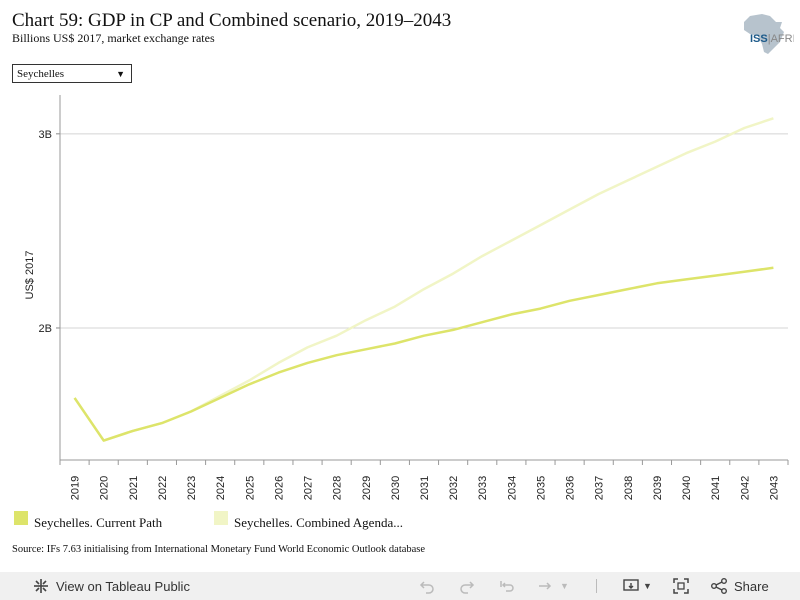 This screenshot has width=800, height=600. What do you see at coordinates (716, 488) in the screenshot?
I see `x-tick-label: 2041` at bounding box center [716, 488].